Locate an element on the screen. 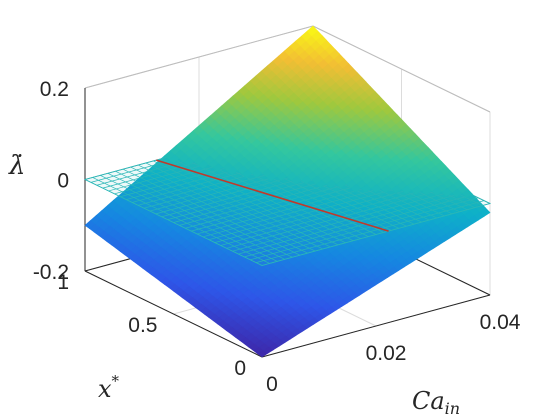 The image size is (560, 420). z-tick-label: 0.2 is located at coordinates (54, 89).